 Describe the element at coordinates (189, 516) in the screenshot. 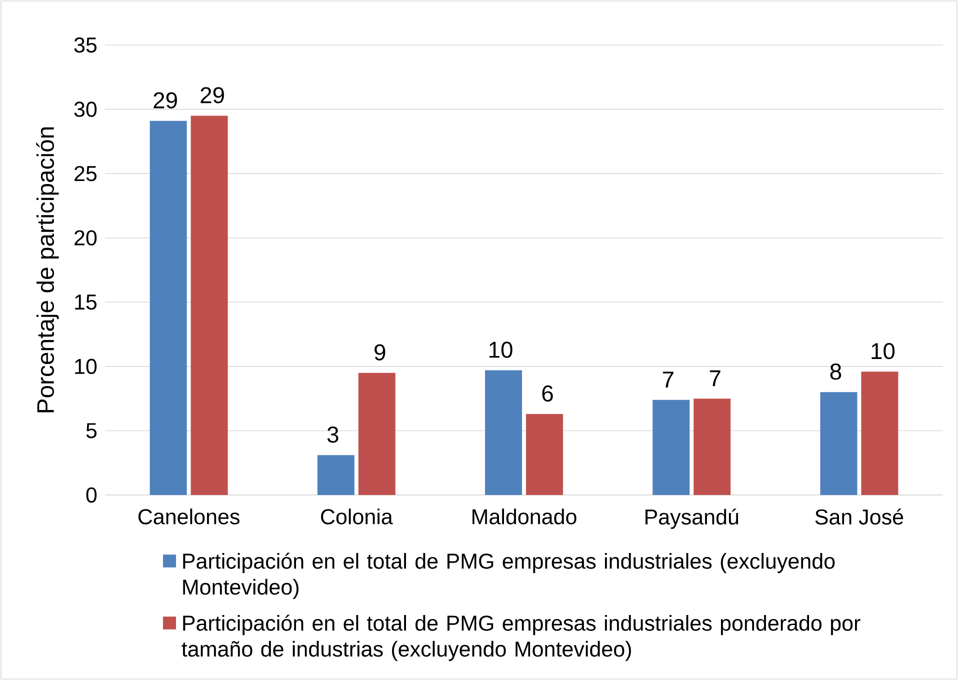

I see `x-tick-label: Canelones` at that location.